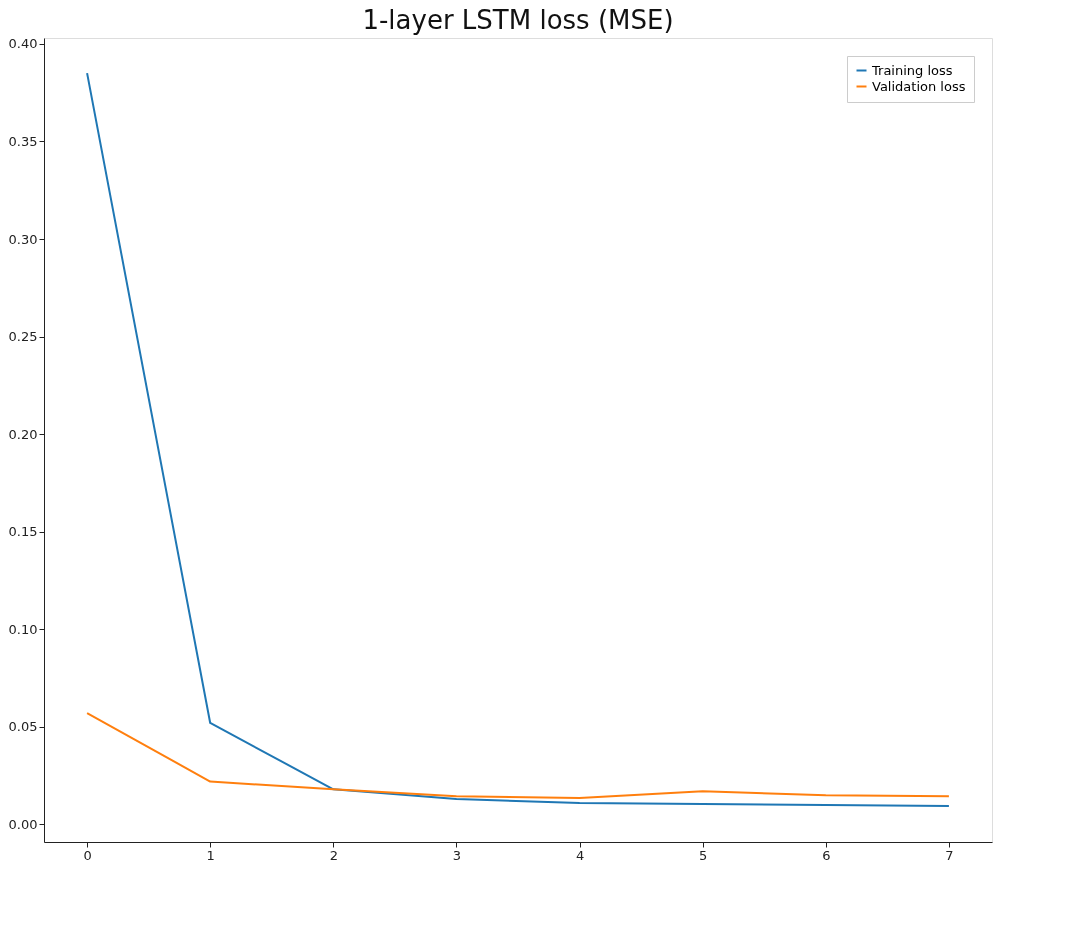 This screenshot has height=949, width=1082. What do you see at coordinates (23, 141) in the screenshot?
I see `y-tick-label: 0.35` at bounding box center [23, 141].